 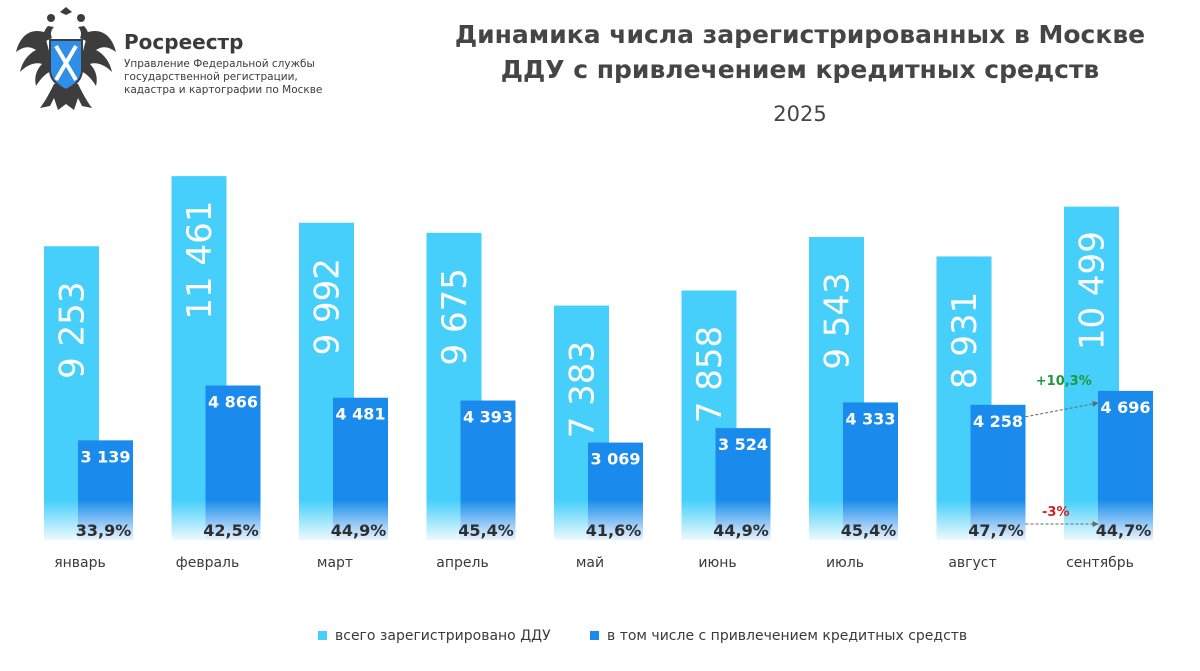 What do you see at coordinates (359, 530) in the screenshot?
I see `share-label-3: 44,9%` at bounding box center [359, 530].